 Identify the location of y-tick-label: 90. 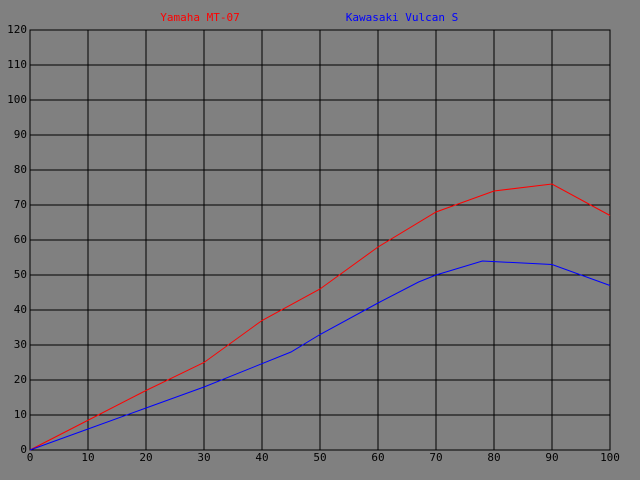
(20, 134).